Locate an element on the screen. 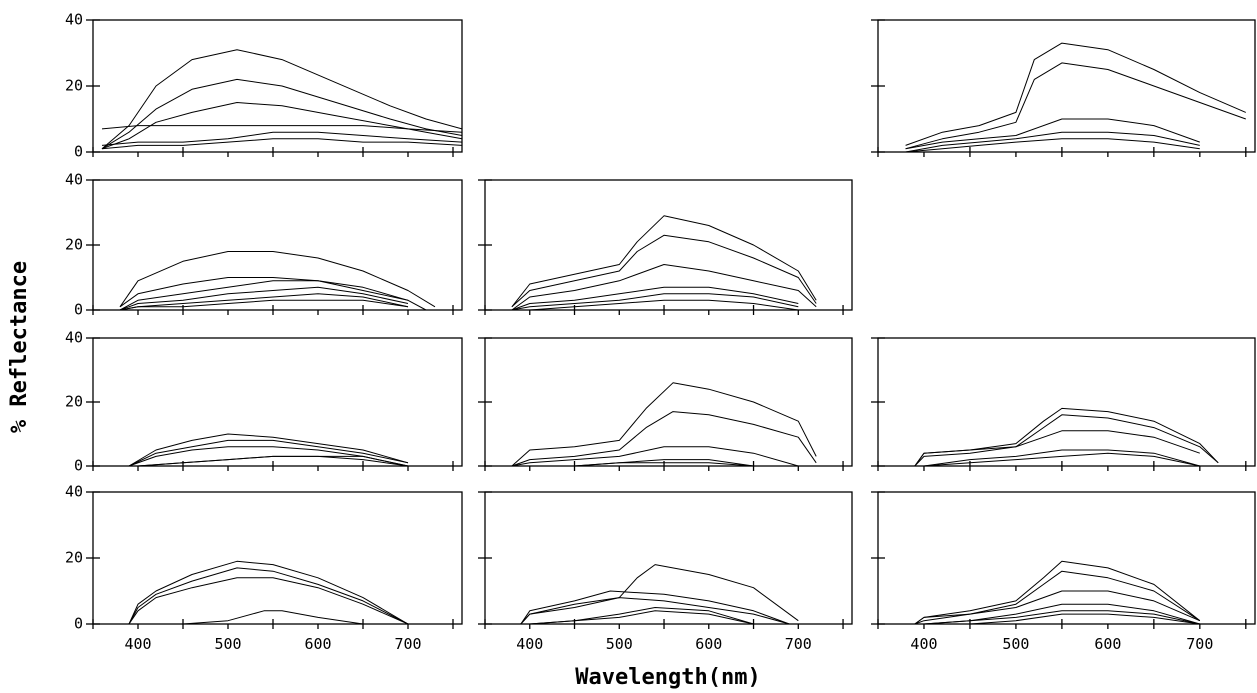 This screenshot has height=693, width=1257. panel-r3c1: 0 20 40 is located at coordinates (264, 402).